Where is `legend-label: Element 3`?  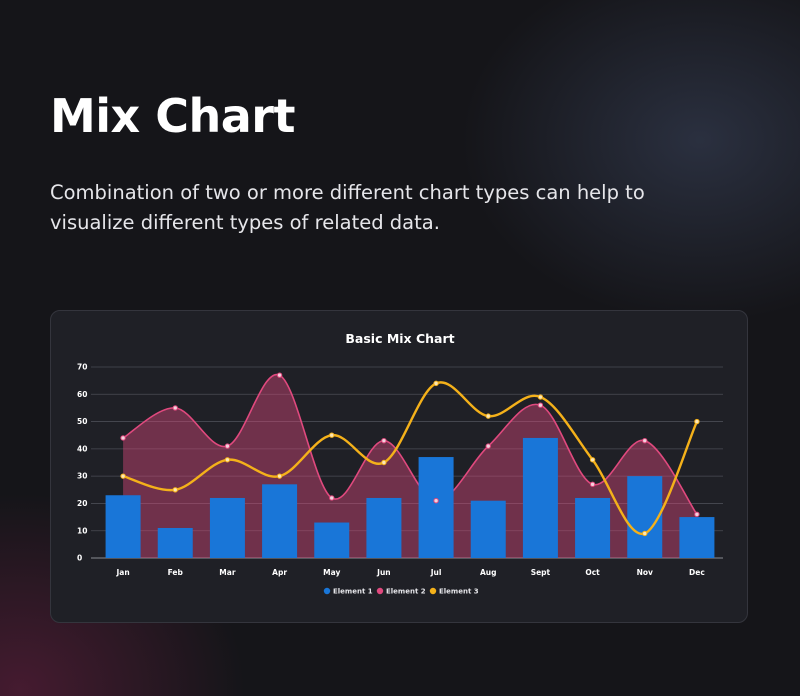
legend-label: Element 3 is located at coordinates (459, 592).